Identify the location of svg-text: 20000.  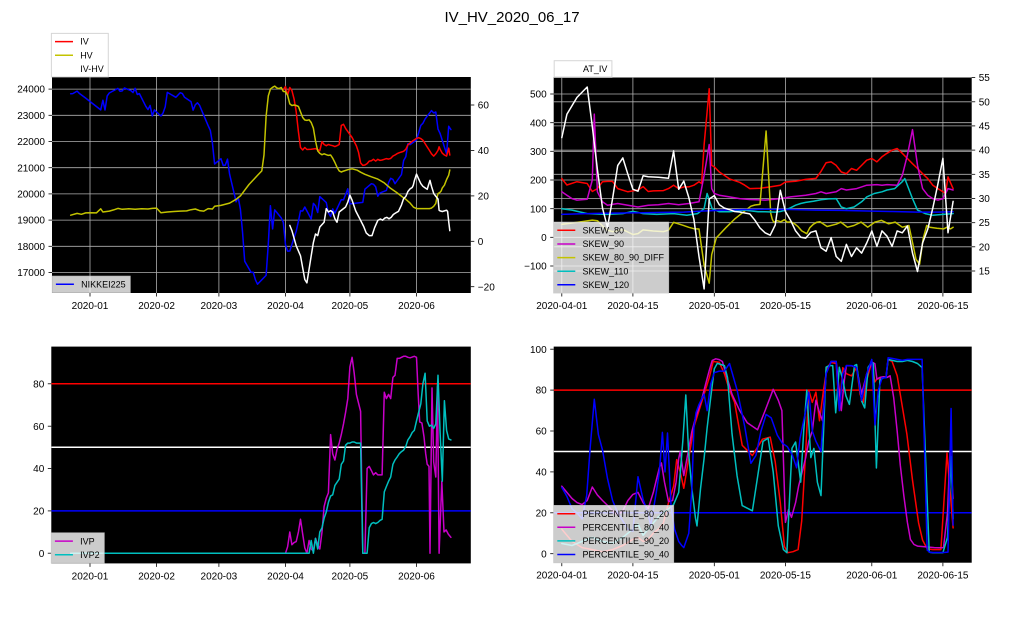
(31, 195).